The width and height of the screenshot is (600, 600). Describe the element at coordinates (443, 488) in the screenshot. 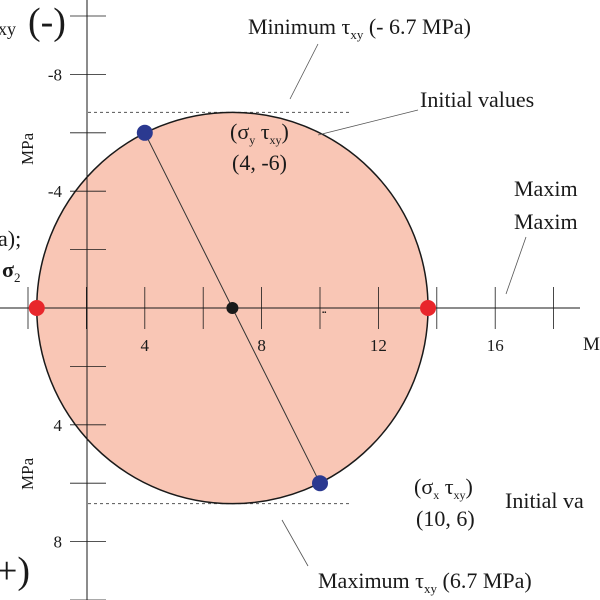

I see `point-x-pair-label: (σx τxy)` at that location.